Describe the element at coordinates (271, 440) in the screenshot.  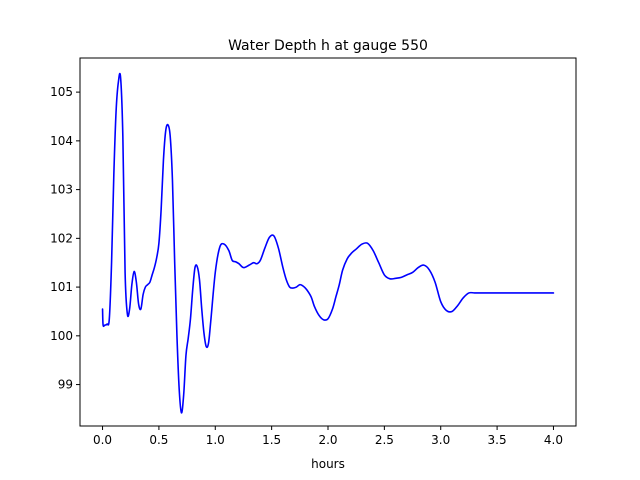
I see `x-tick-label: 1.5` at that location.